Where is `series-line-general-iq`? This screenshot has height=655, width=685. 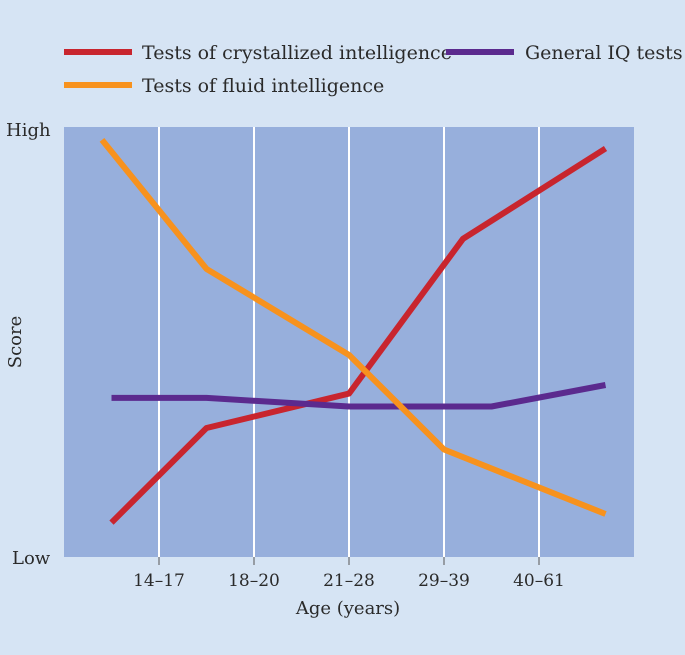 series-line-general-iq is located at coordinates (359, 396).